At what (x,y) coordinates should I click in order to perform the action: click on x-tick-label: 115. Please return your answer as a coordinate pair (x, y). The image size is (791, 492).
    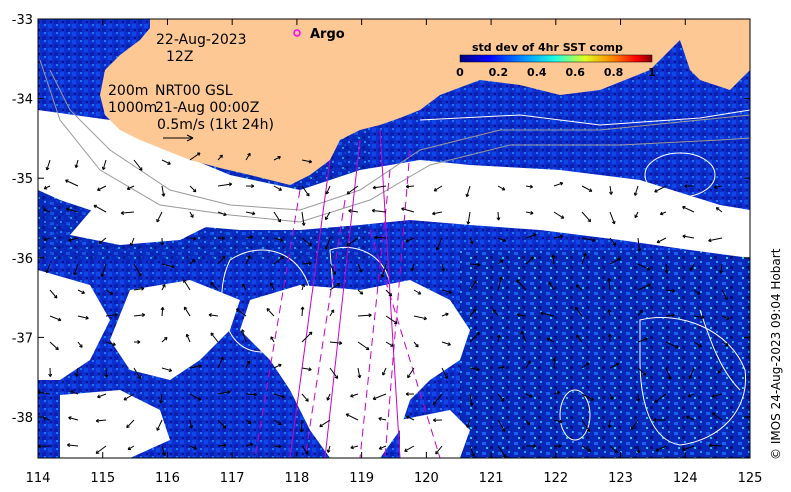
    Looking at the image, I should click on (102, 478).